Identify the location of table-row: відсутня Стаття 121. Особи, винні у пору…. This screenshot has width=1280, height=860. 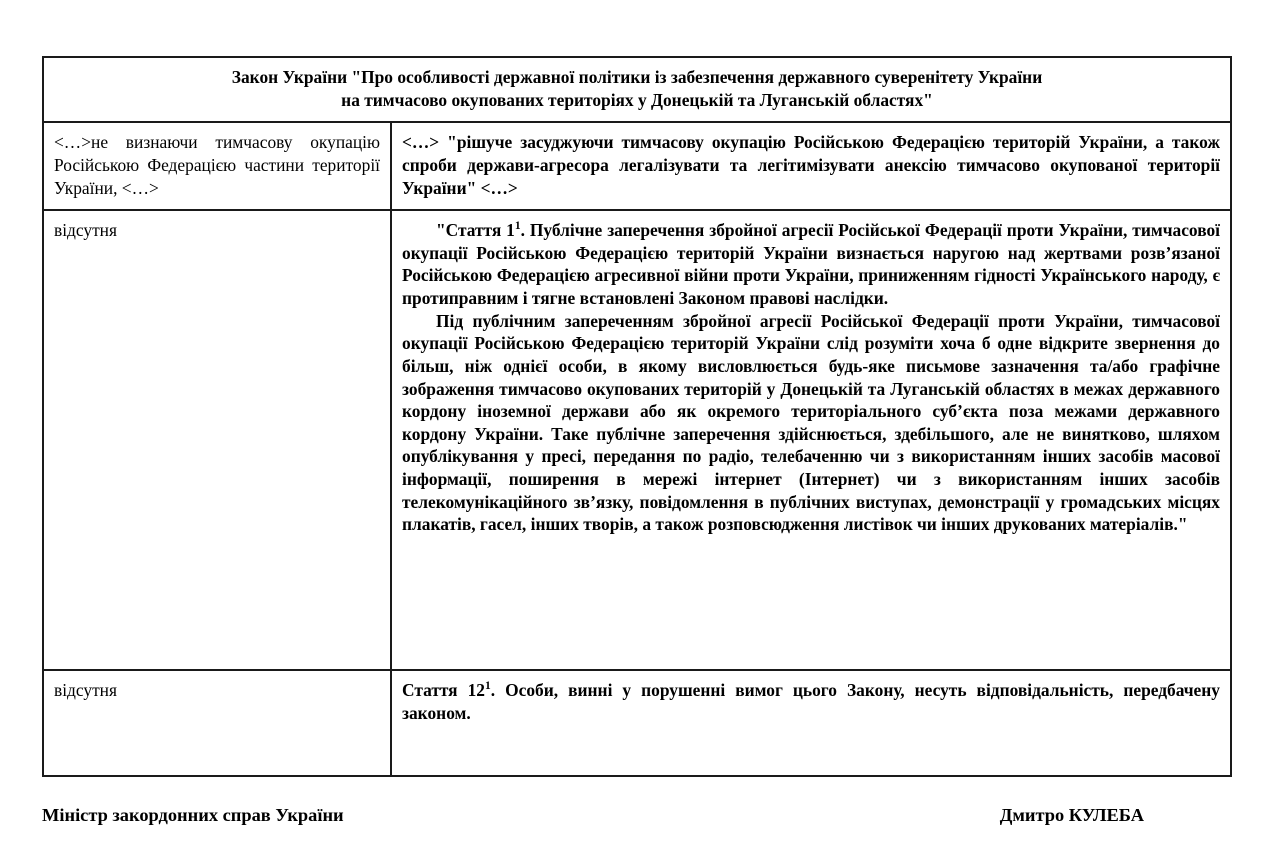
(637, 723).